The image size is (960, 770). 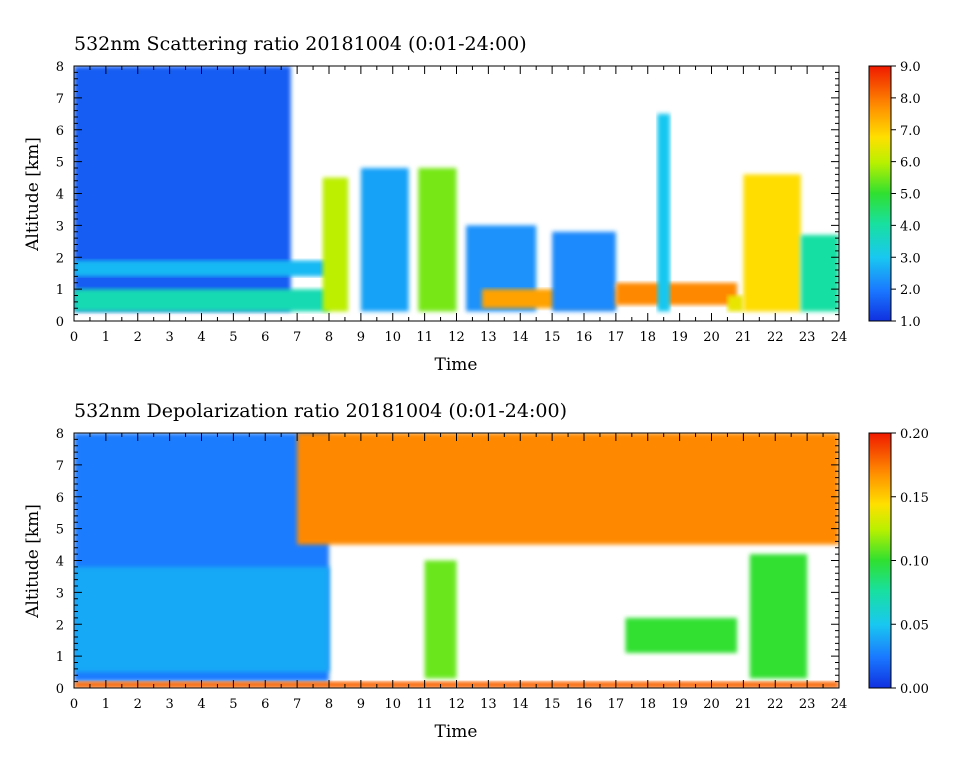 What do you see at coordinates (647, 337) in the screenshot?
I see `x-tick-label: 18` at bounding box center [647, 337].